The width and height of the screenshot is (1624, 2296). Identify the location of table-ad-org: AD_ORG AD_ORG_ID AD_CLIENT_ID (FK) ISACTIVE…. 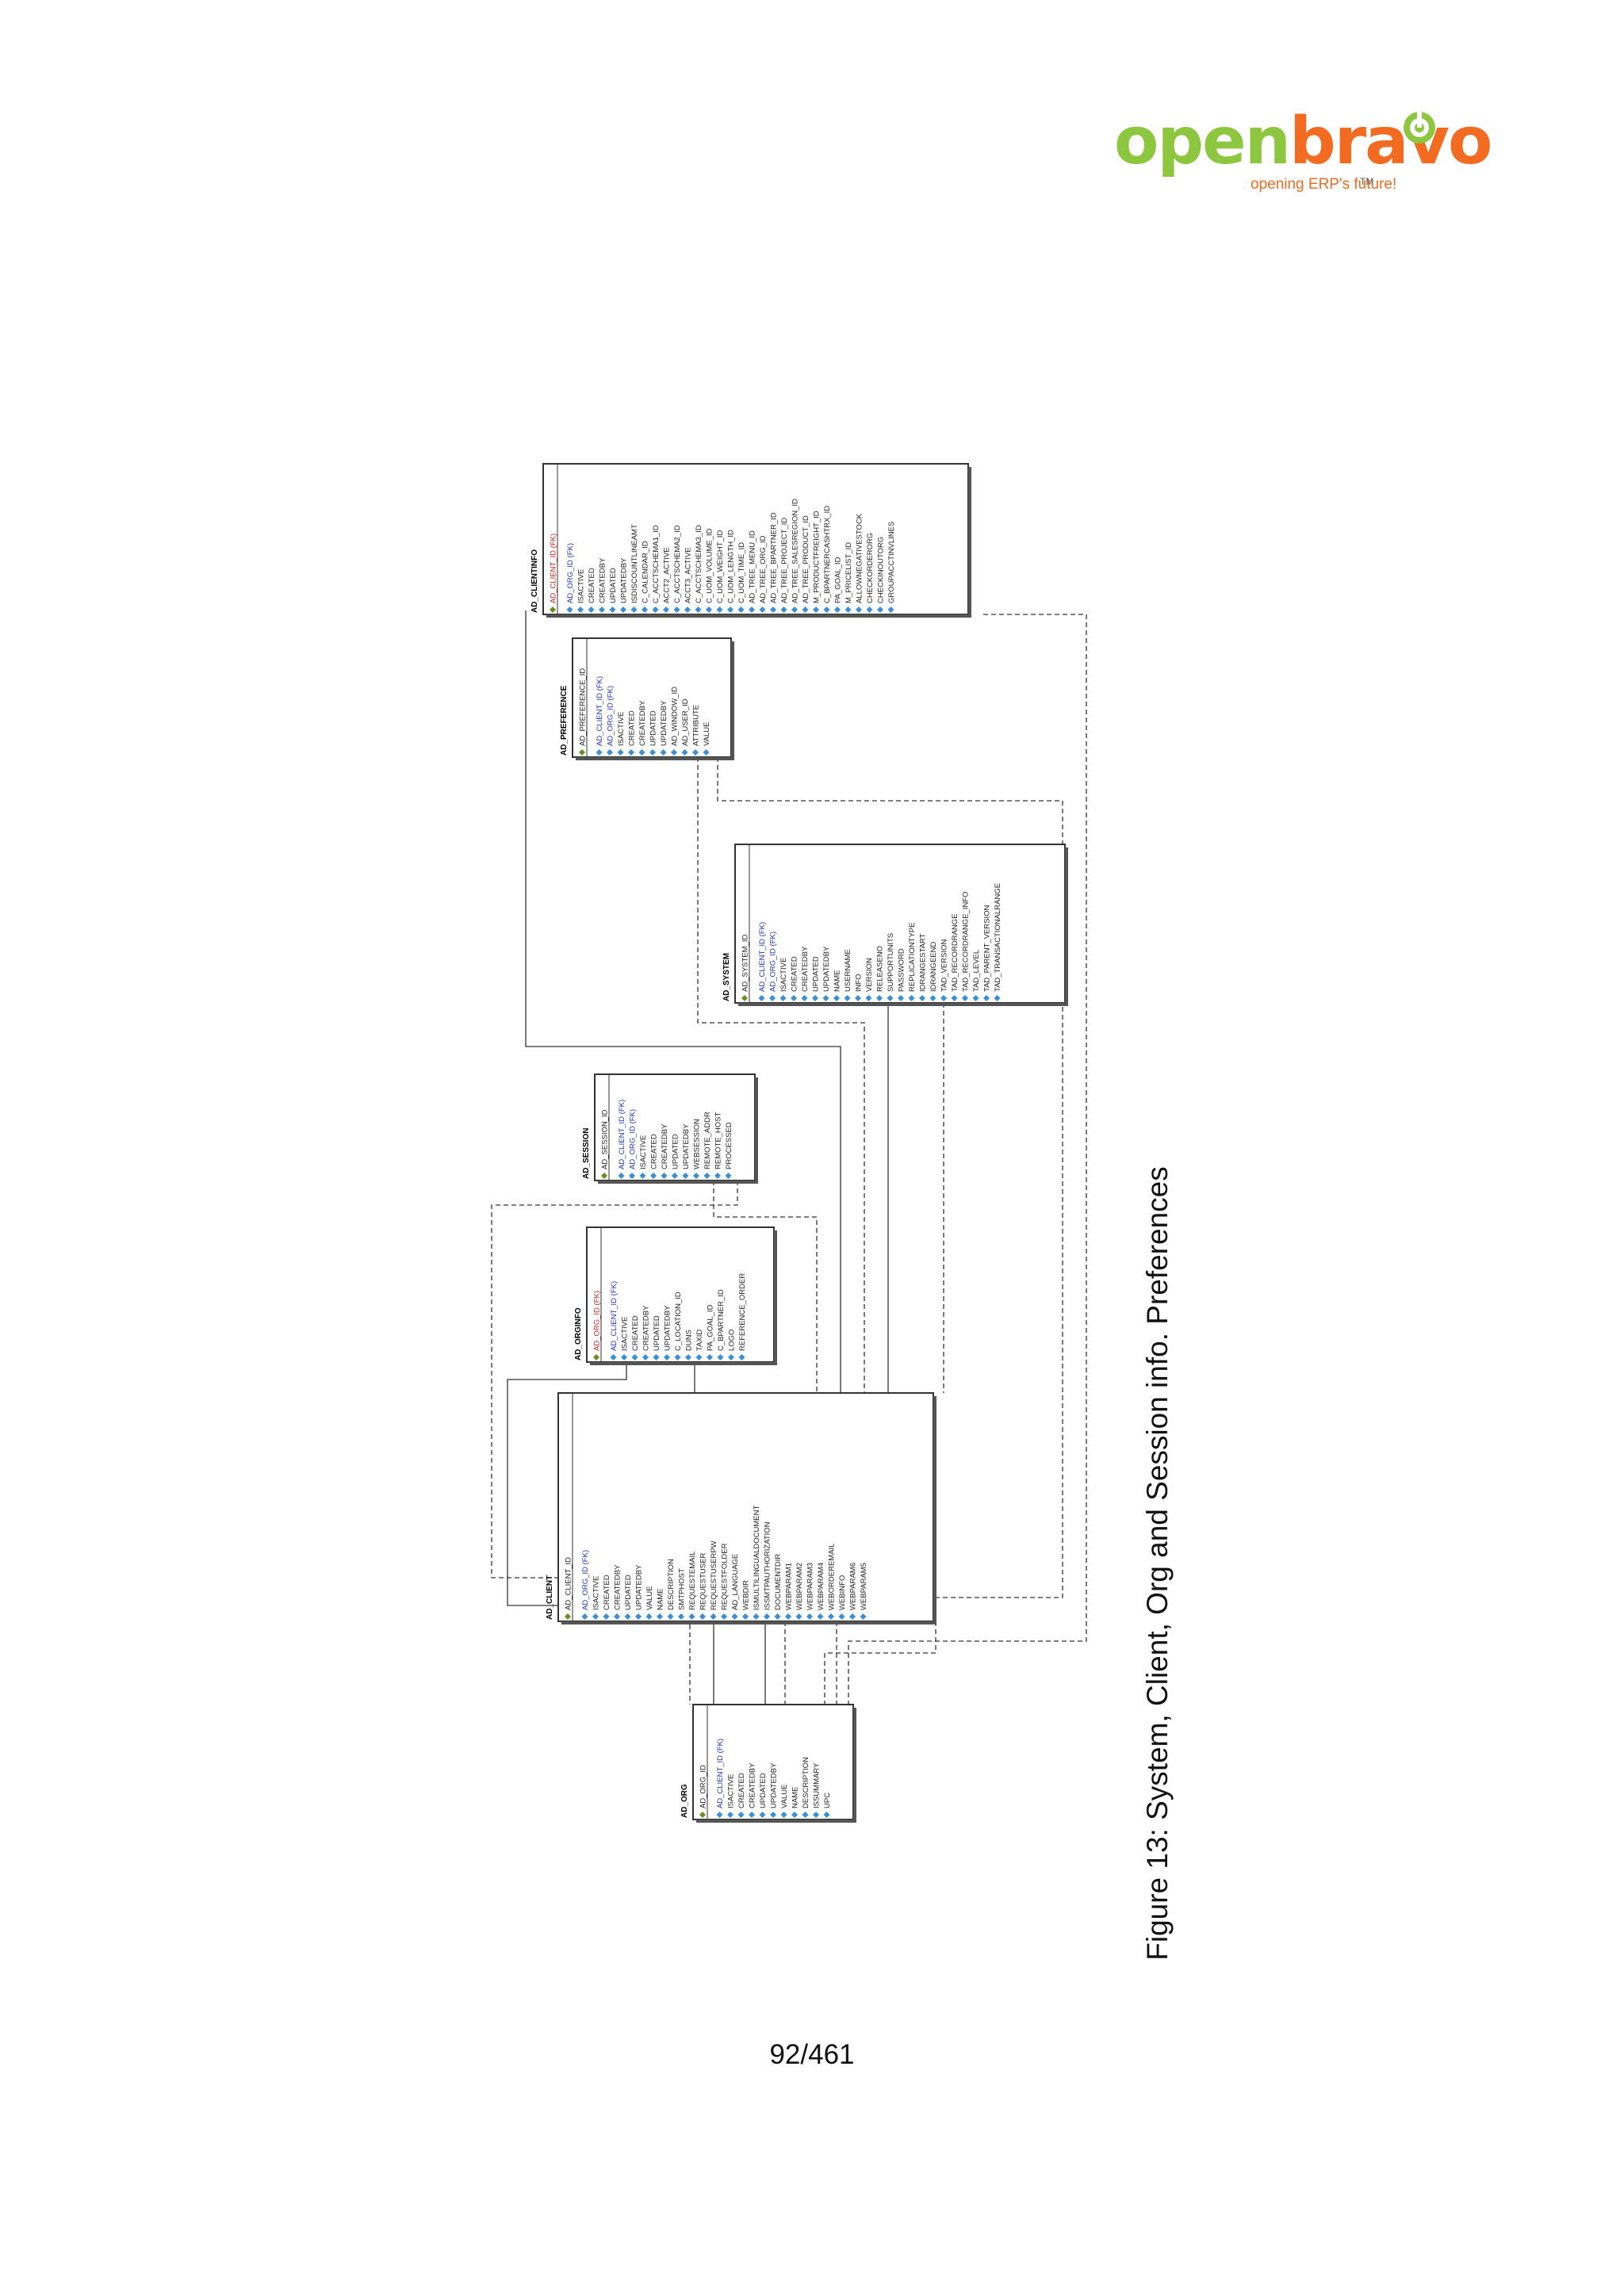
(768, 1764).